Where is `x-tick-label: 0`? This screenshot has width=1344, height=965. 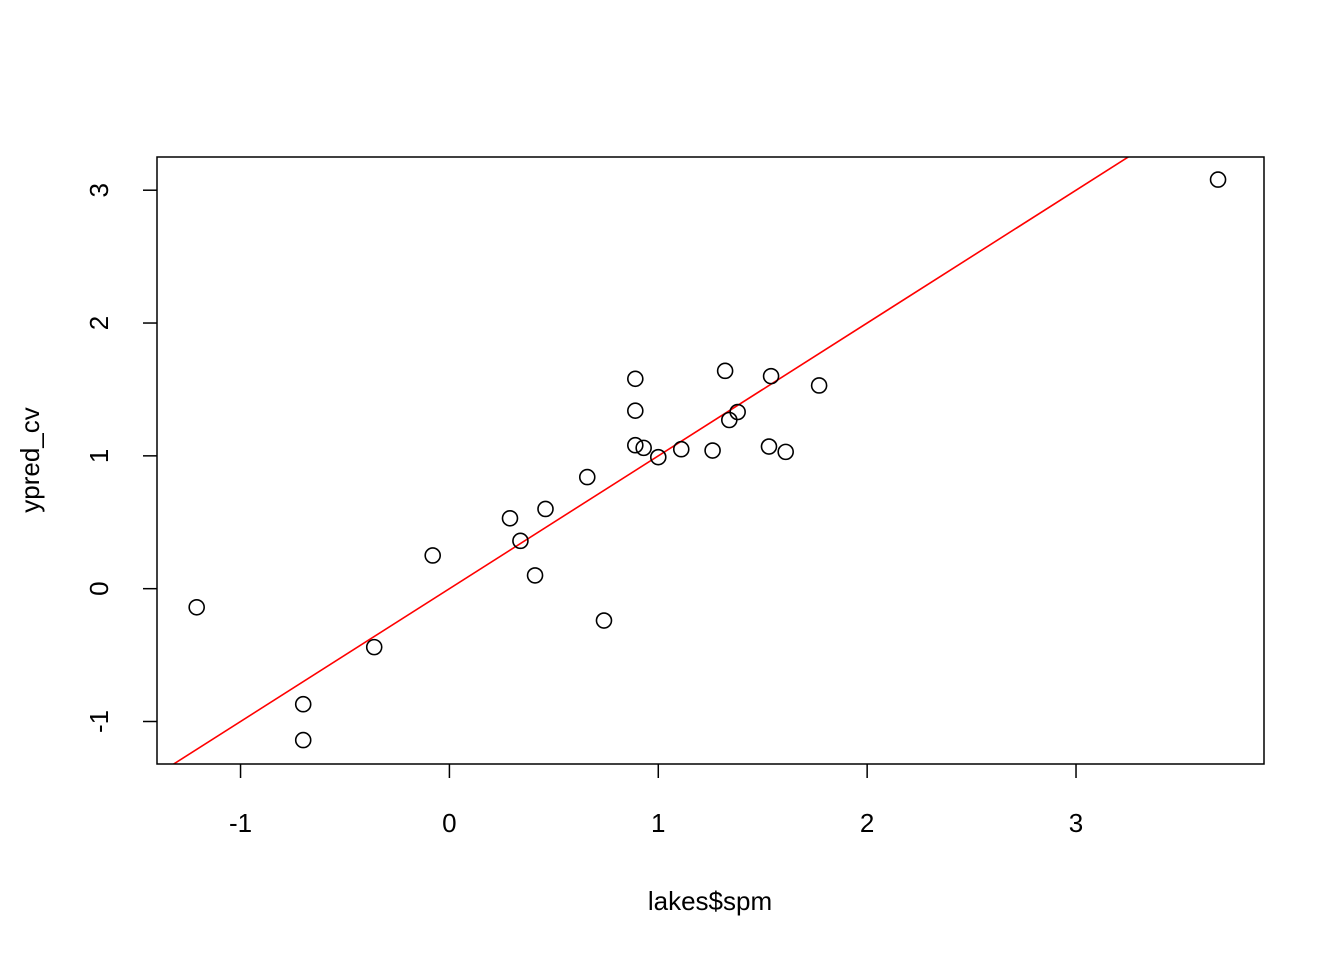
x-tick-label: 0 is located at coordinates (449, 823).